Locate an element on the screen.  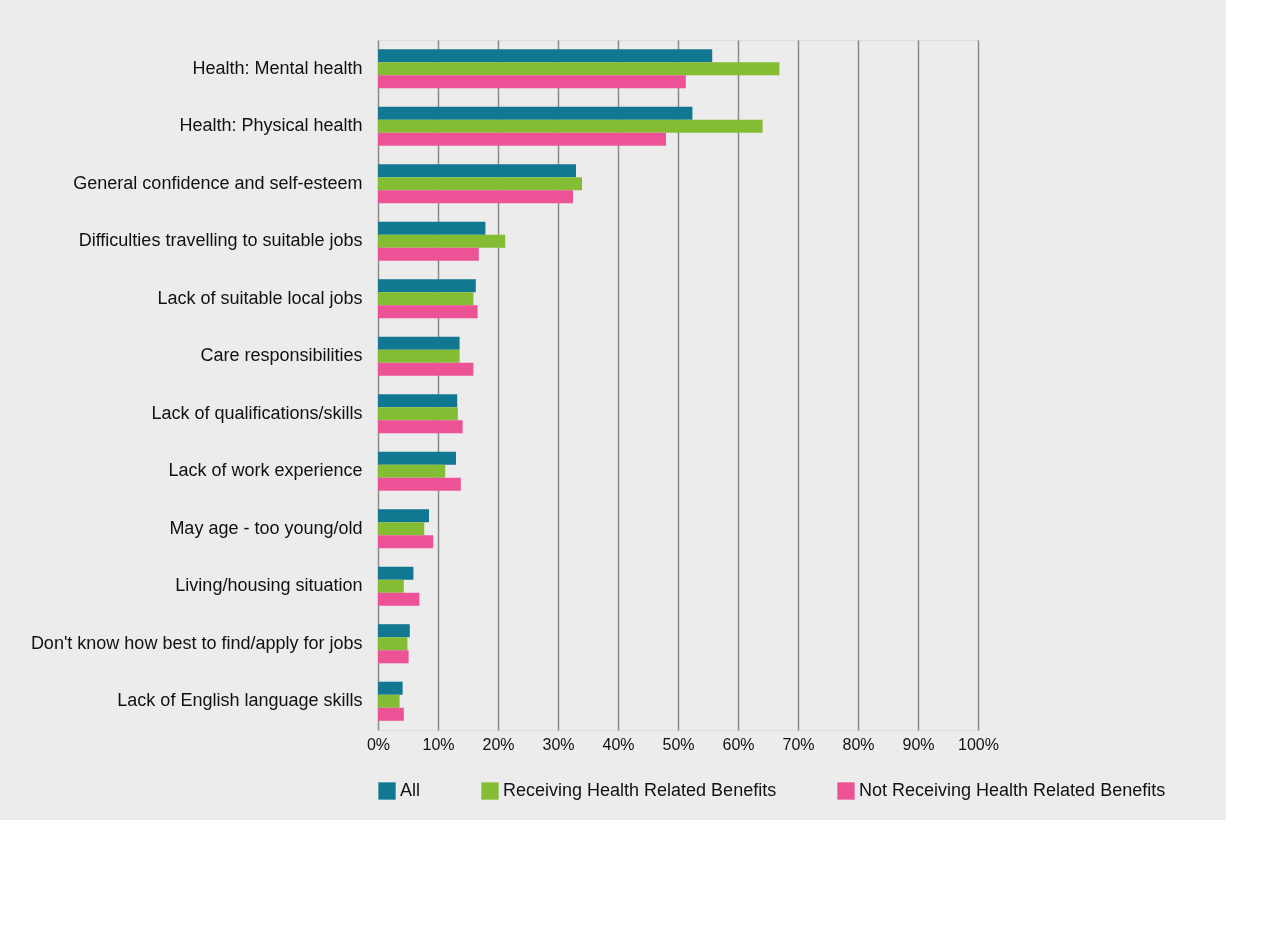
x-tick-label: 40% is located at coordinates (618, 744).